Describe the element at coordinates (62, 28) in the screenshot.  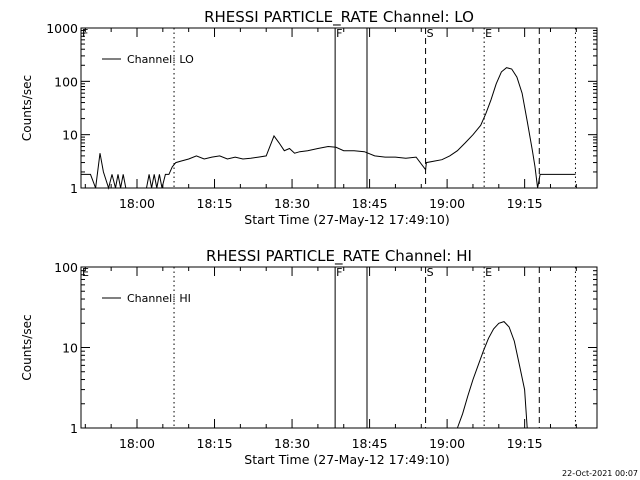
I see `y-tick-label: 1000` at that location.